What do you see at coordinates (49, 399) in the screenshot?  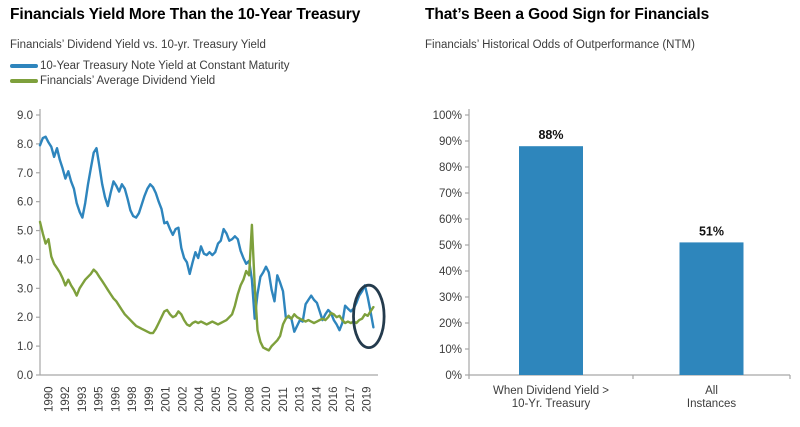 I see `x-tick-label: 1990` at bounding box center [49, 399].